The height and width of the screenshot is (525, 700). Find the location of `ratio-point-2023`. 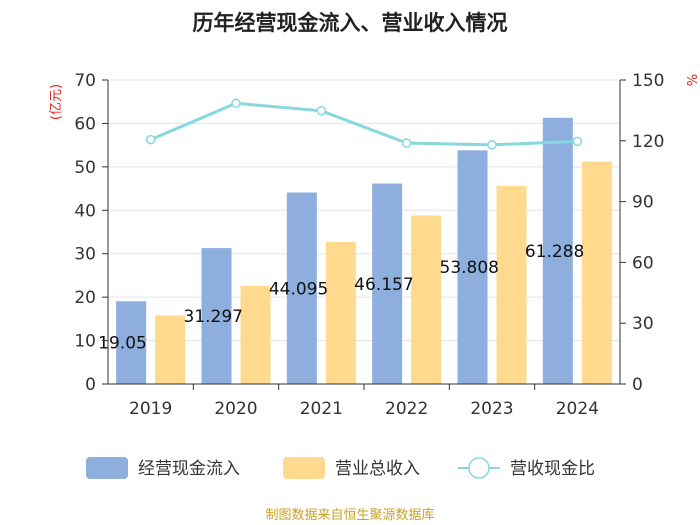

ratio-point-2023 is located at coordinates (492, 145).